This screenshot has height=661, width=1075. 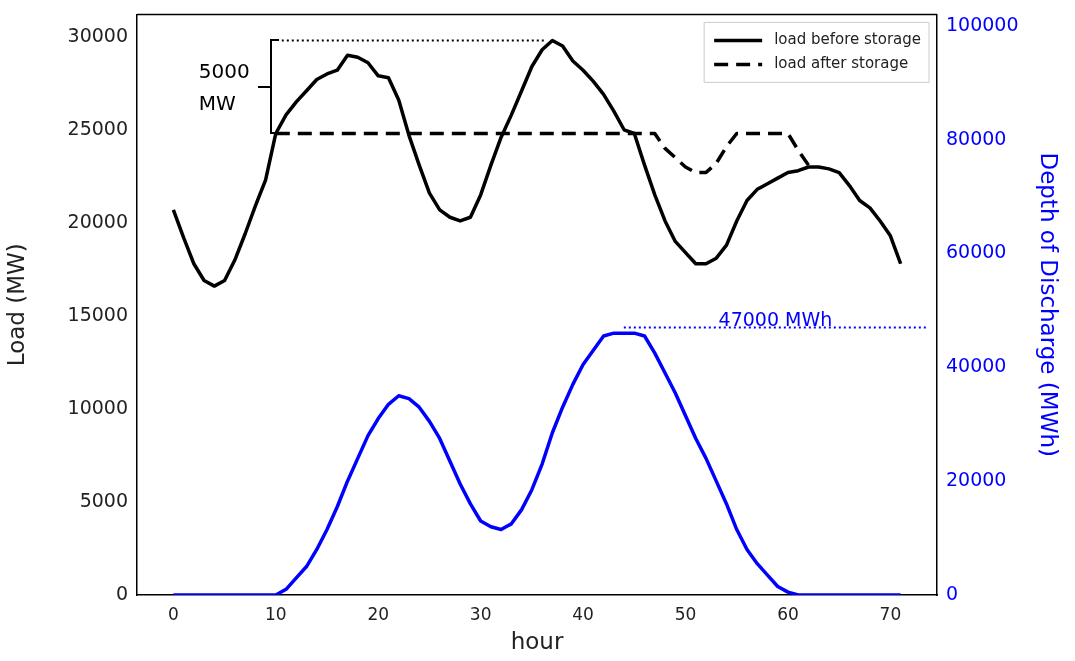 I want to click on y2-tick-label: 40000, so click(x=976, y=365).